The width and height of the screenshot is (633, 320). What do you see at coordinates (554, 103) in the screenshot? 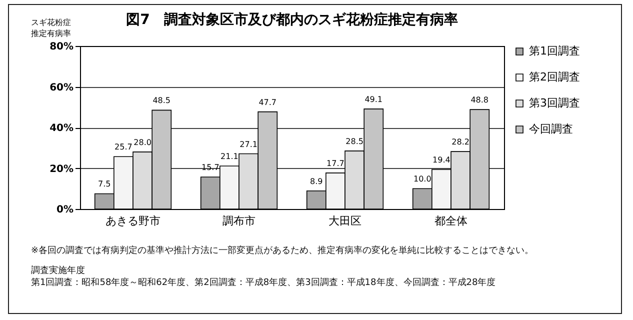
I see `legend-label: 第3回調査` at bounding box center [554, 103].